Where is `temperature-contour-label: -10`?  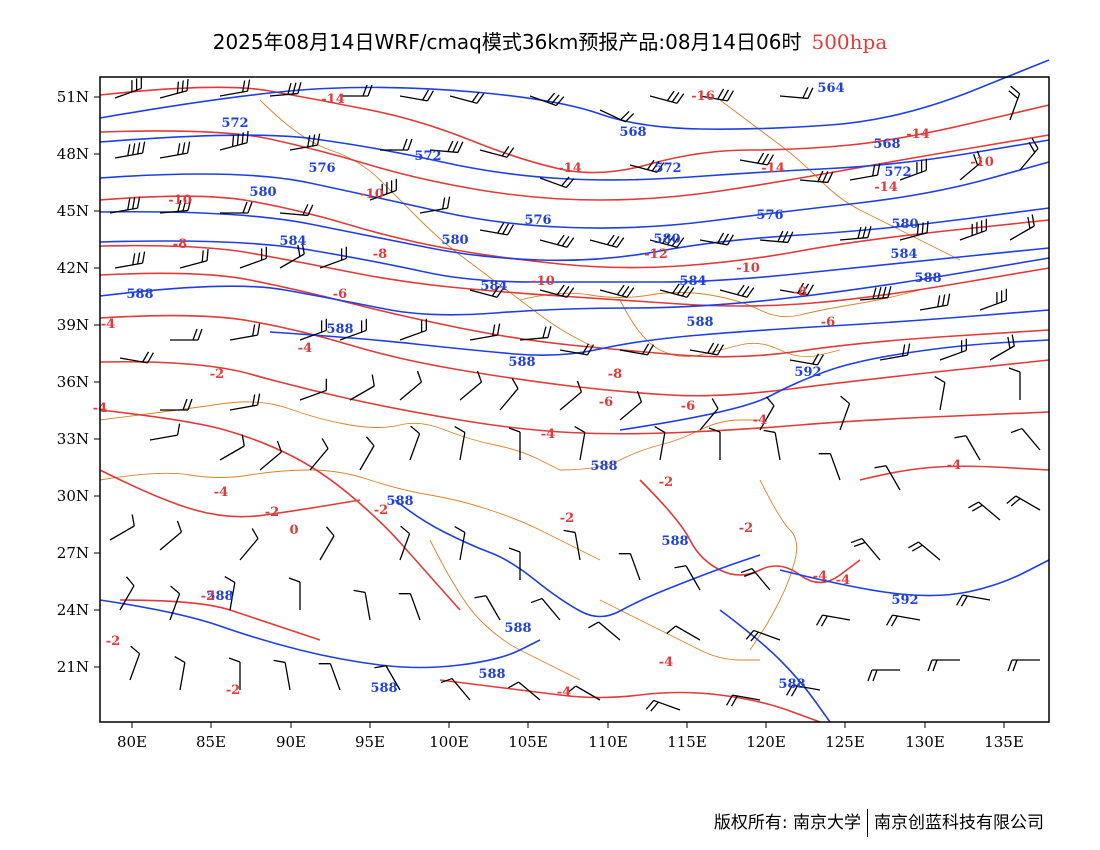
temperature-contour-label: -10 is located at coordinates (543, 281).